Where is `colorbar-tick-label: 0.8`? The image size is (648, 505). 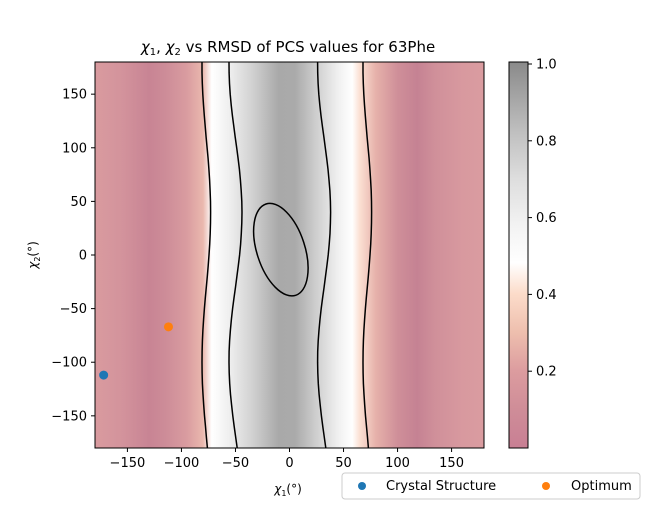
colorbar-tick-label: 0.8 is located at coordinates (546, 141).